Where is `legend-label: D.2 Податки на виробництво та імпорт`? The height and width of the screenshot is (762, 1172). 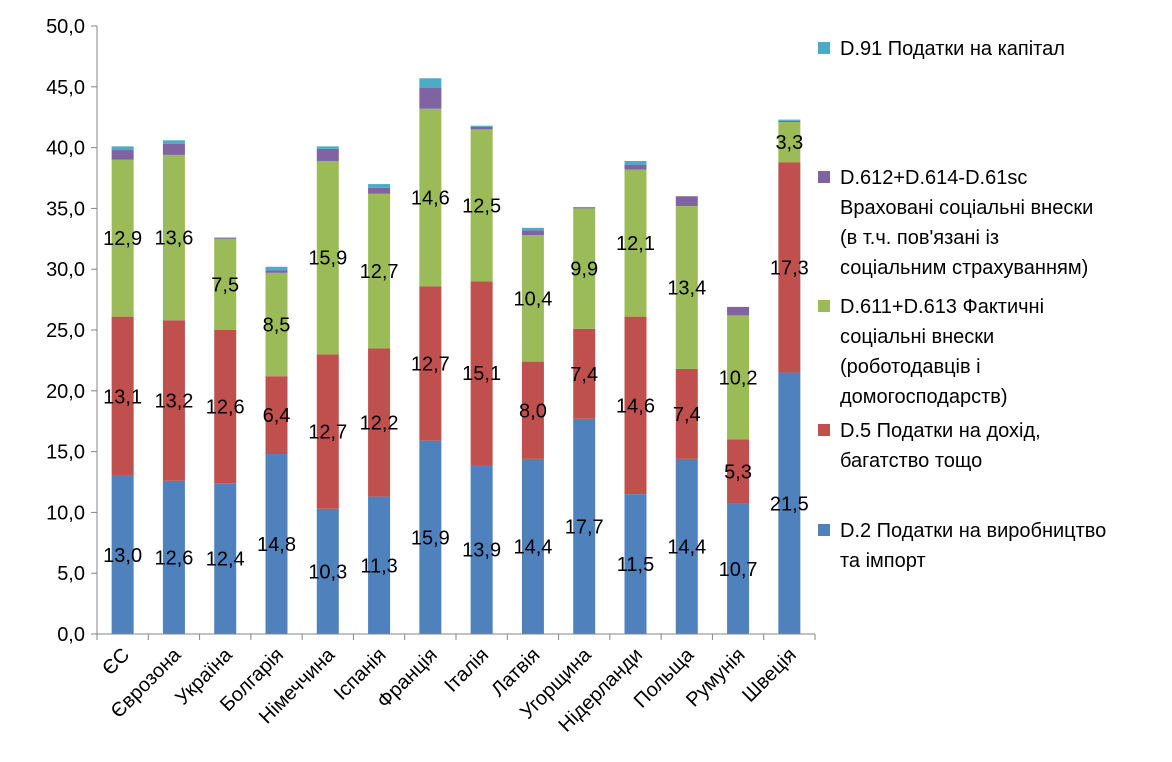
legend-label: D.2 Податки на виробництво та імпорт is located at coordinates (973, 546).